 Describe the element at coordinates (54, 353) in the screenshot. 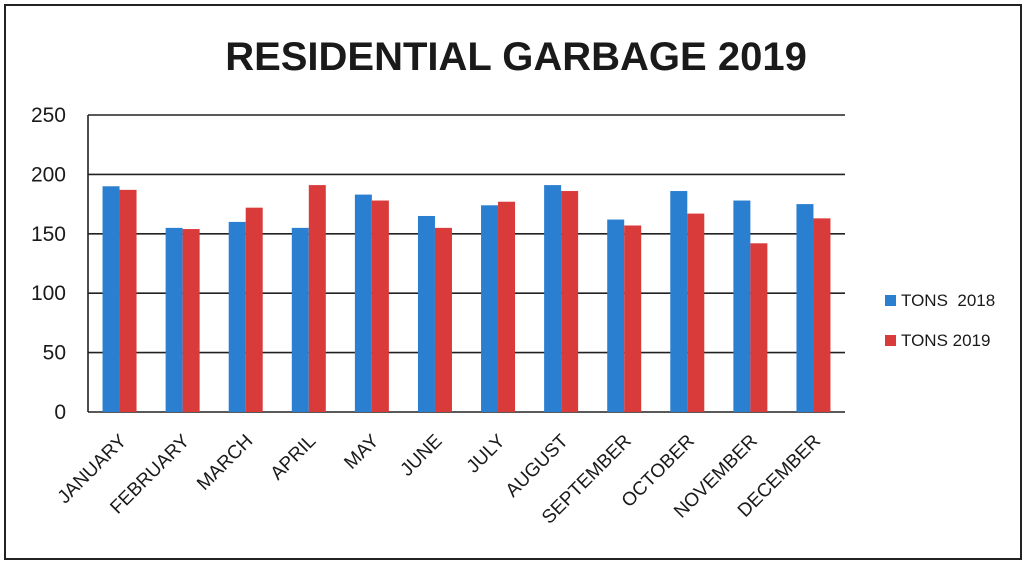

I see `y-tick-label: 50` at that location.